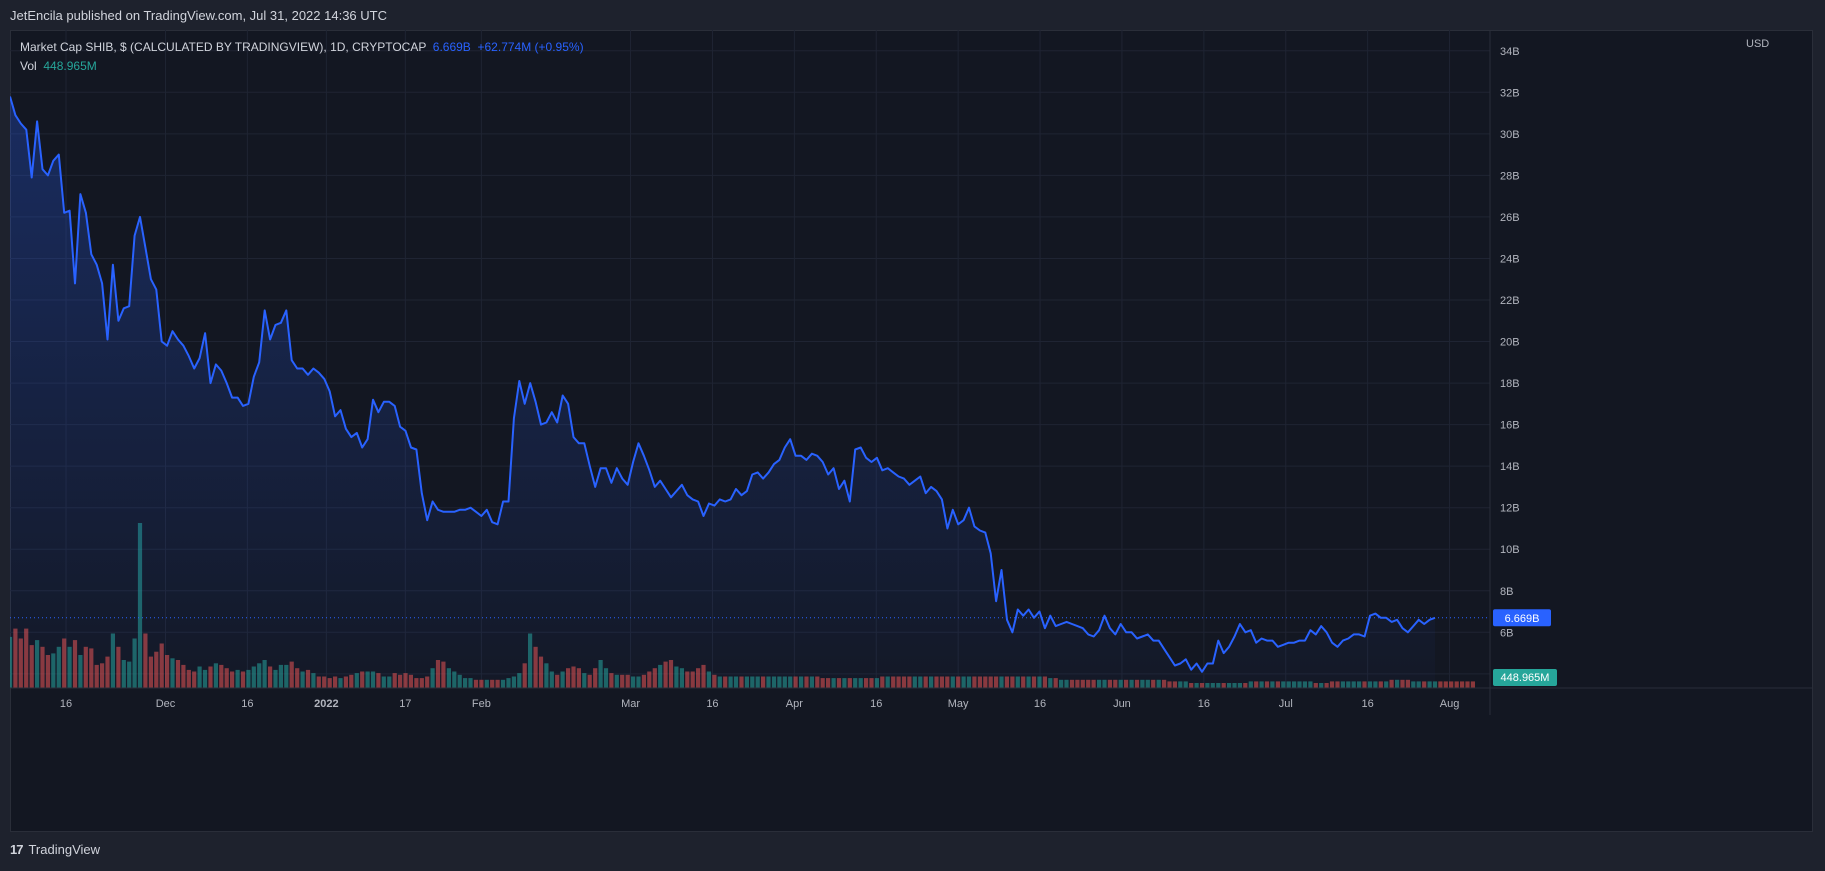 The width and height of the screenshot is (1825, 871). What do you see at coordinates (630, 704) in the screenshot?
I see `time-tick-label: Mar` at bounding box center [630, 704].